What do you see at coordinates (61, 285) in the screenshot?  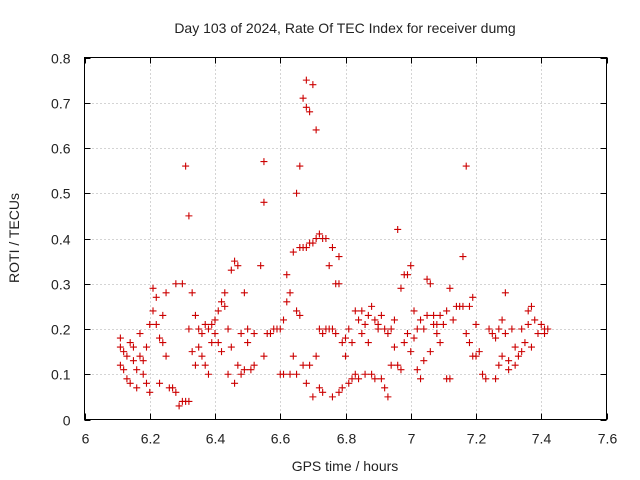 I see `y-tick-label: 0.3` at bounding box center [61, 285].